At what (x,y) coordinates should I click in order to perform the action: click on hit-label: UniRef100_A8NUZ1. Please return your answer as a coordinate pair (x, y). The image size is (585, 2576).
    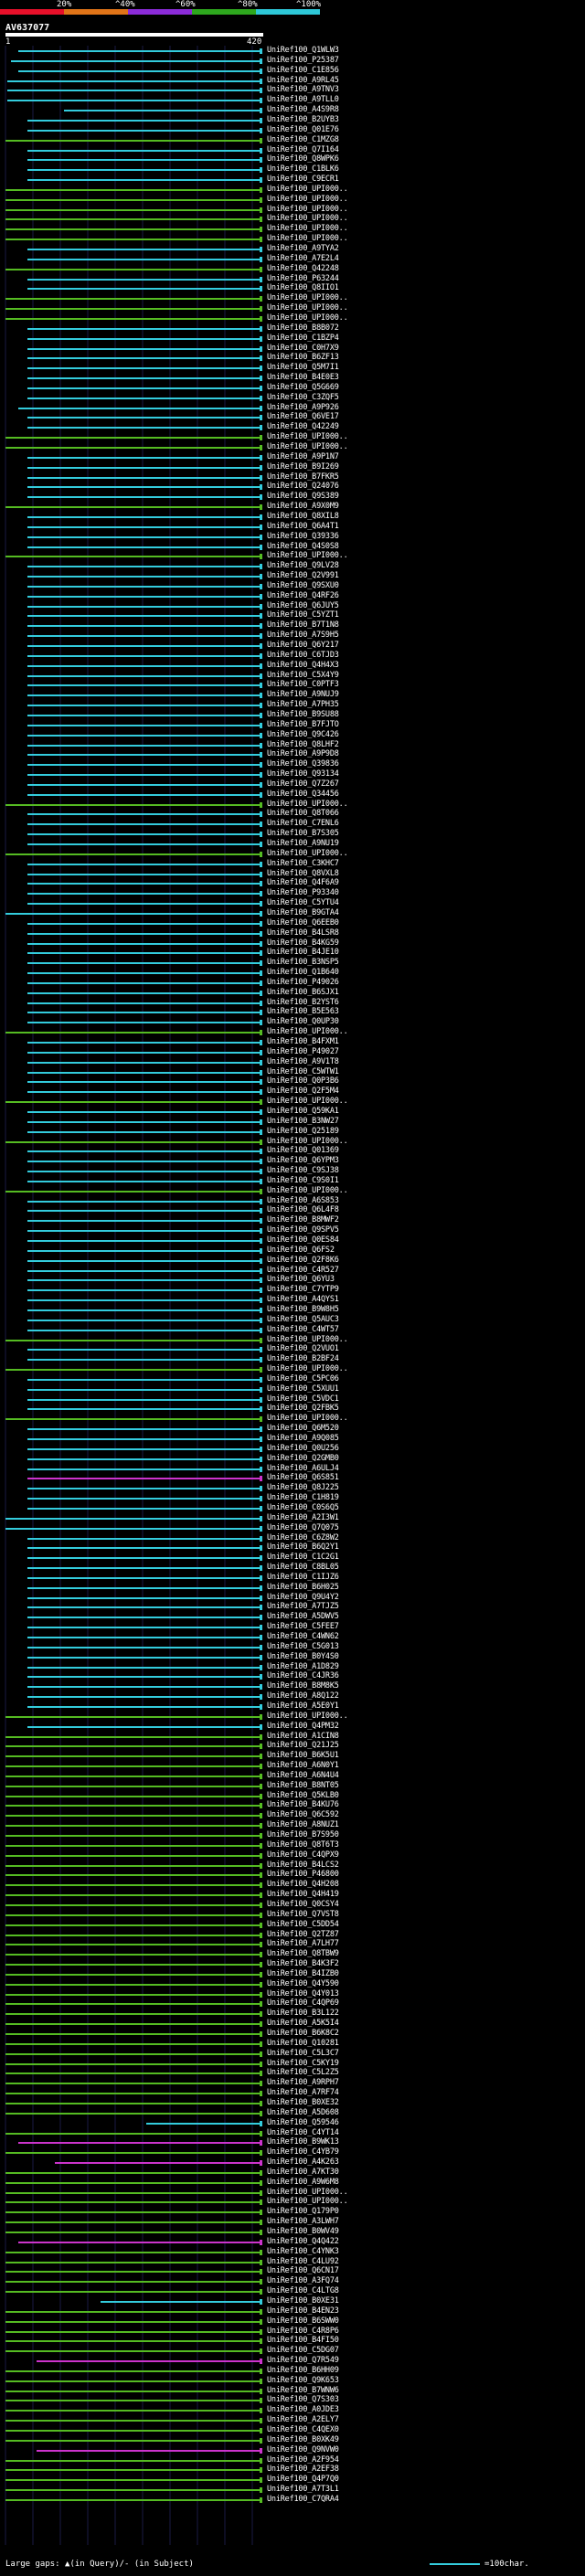
    Looking at the image, I should click on (303, 1825).